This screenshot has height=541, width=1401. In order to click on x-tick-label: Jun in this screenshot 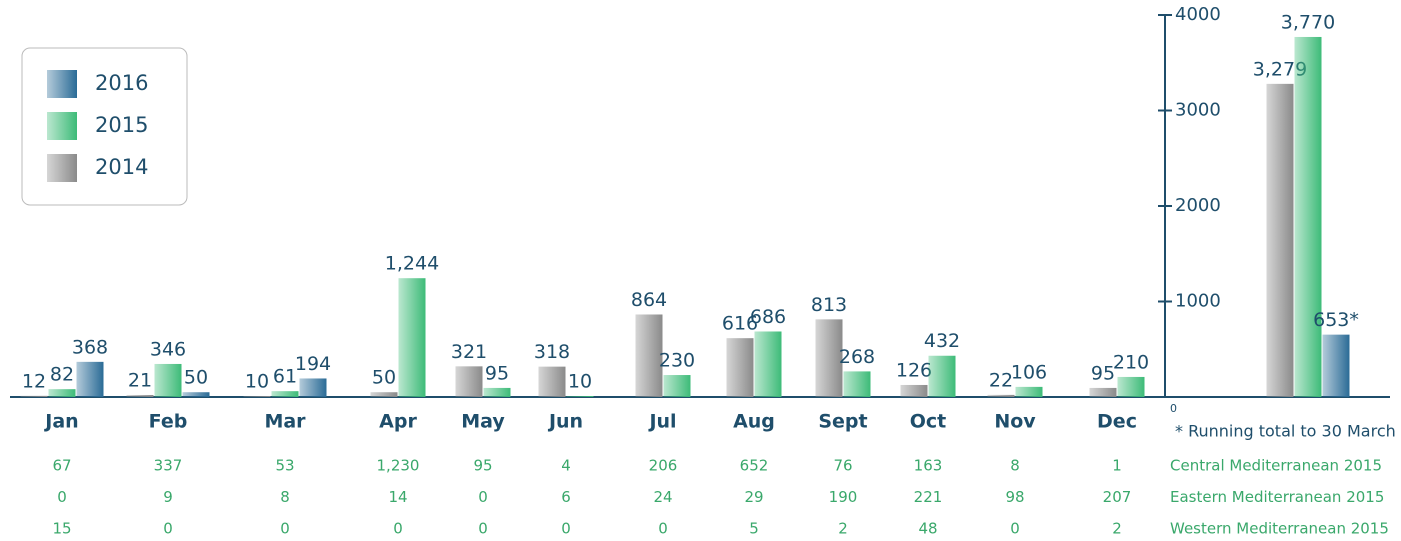, I will do `click(565, 422)`.